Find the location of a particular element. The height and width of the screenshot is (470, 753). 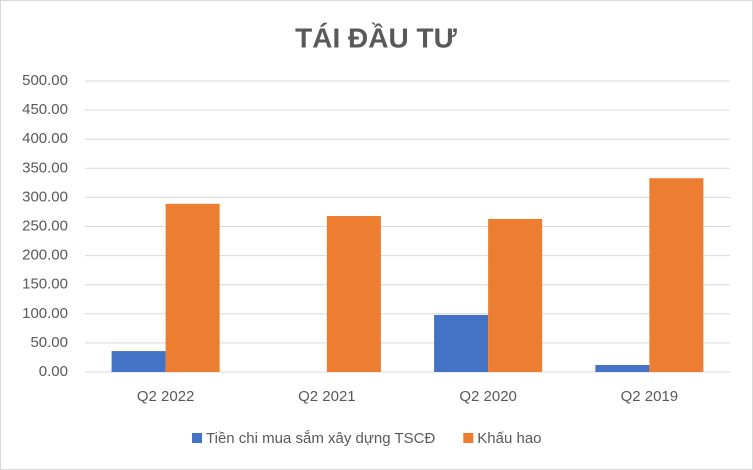

y-tick-label: 300.00 is located at coordinates (45, 196).